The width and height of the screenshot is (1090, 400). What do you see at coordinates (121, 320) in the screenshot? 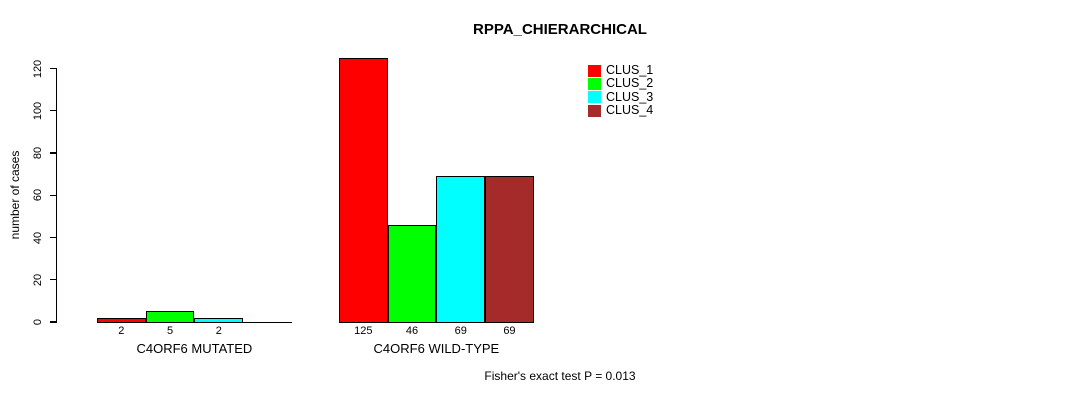
I see `bar-clus_1-mutated` at bounding box center [121, 320].